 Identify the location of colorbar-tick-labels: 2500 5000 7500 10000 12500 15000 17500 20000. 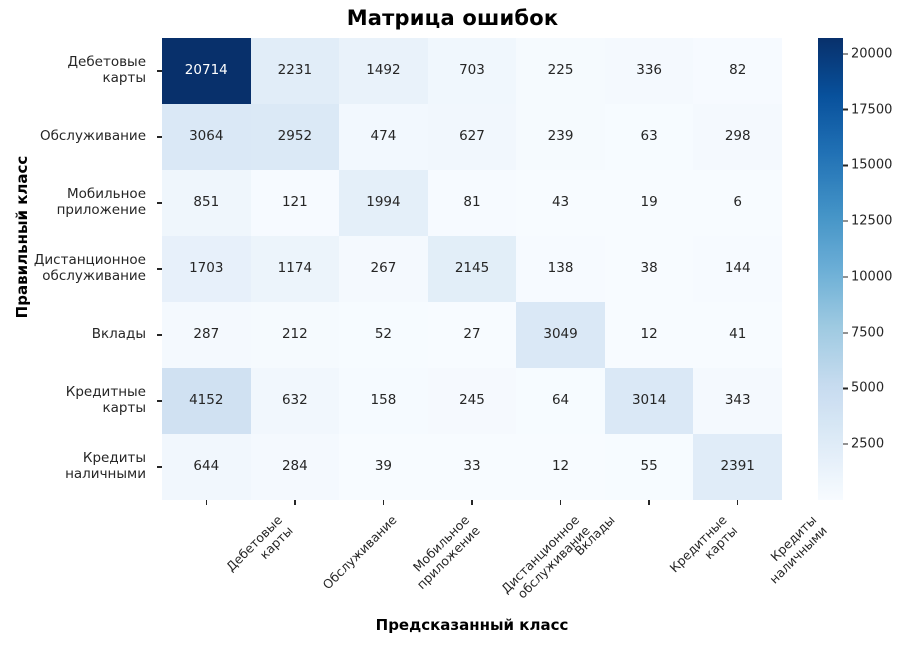
(874, 269).